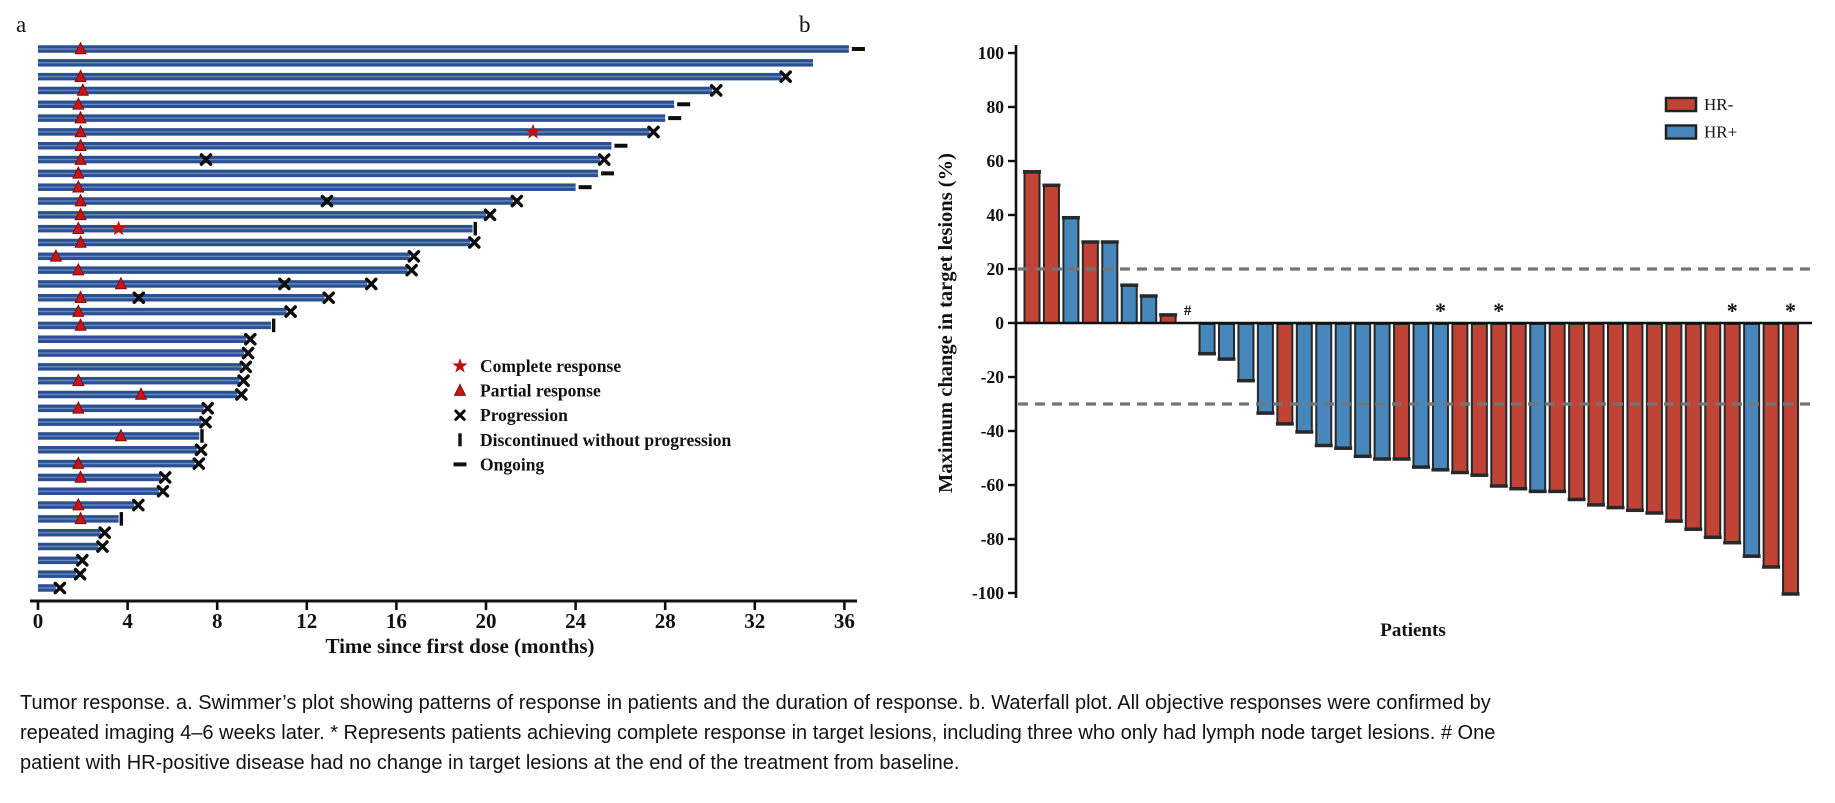 Image resolution: width=1835 pixels, height=803 pixels. I want to click on a-x-tick-label: 20, so click(486, 621).